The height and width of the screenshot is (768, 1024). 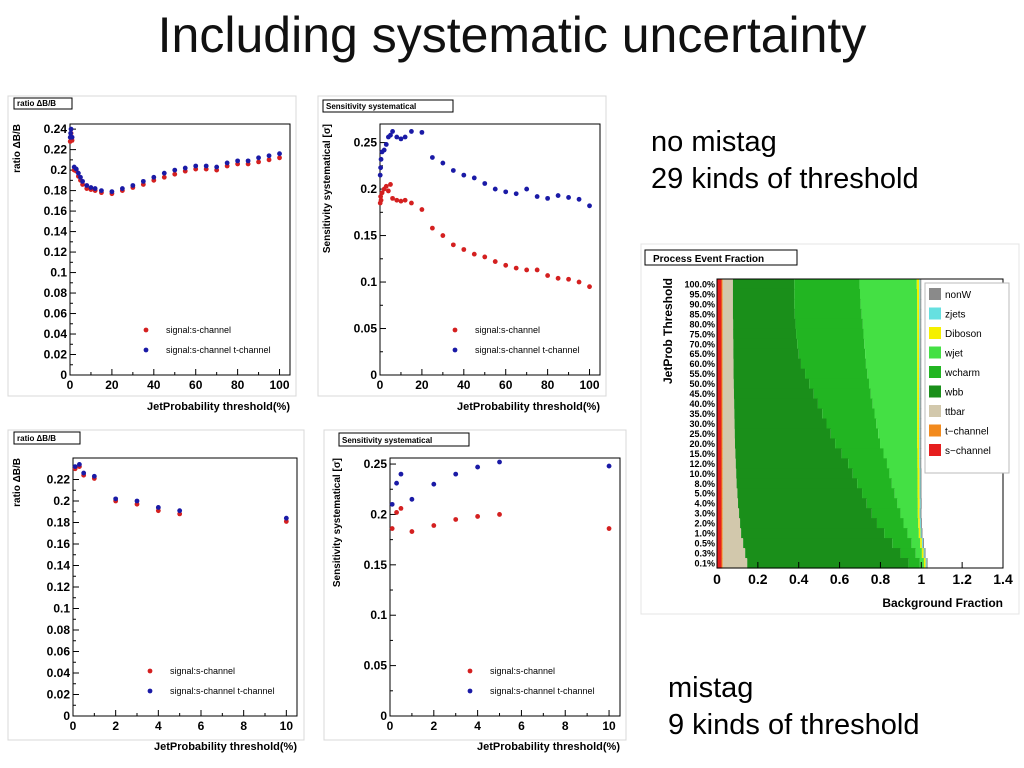 I want to click on bar-segment-wbb, so click(x=794, y=473).